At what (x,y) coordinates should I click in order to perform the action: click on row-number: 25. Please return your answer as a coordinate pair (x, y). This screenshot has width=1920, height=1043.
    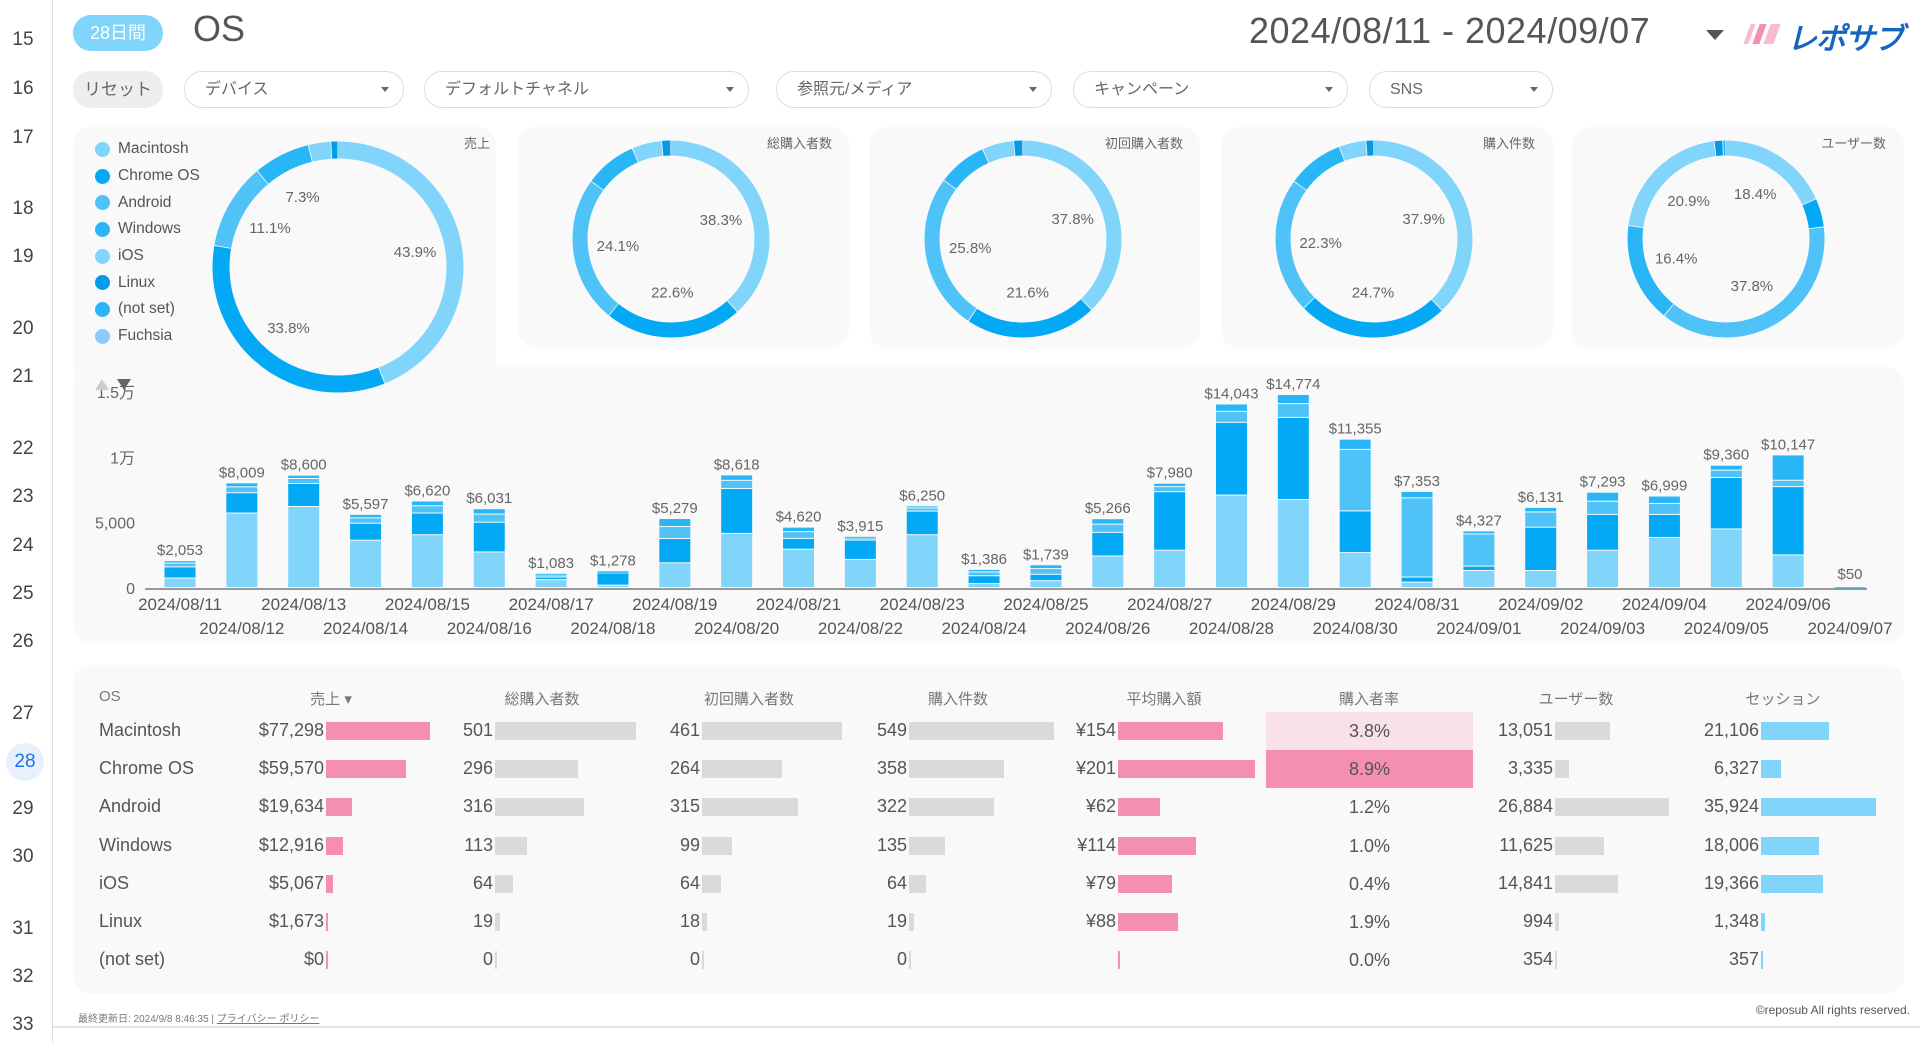
    Looking at the image, I should click on (23, 593).